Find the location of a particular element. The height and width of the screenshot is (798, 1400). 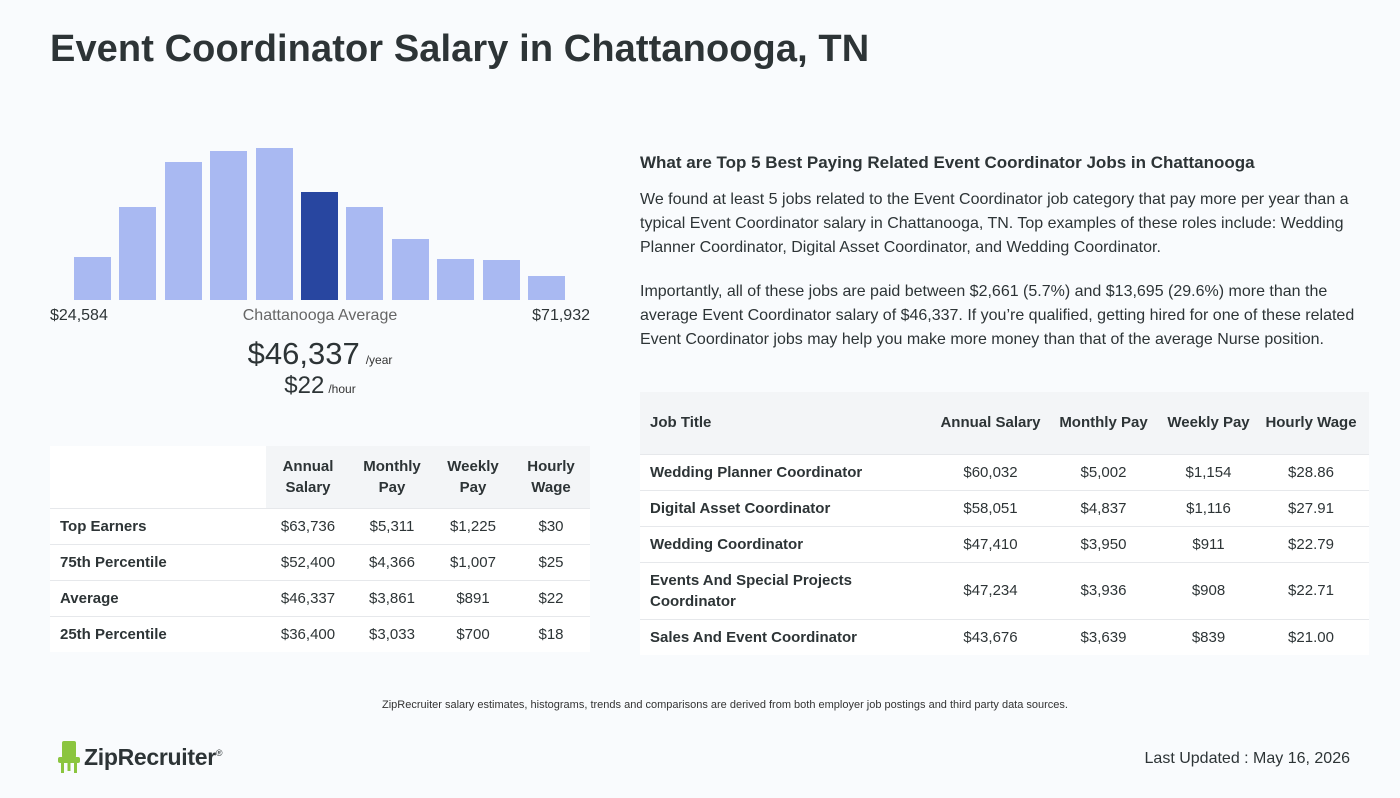

ziprecruiter-logo: ZipRecruiter ® is located at coordinates (140, 757).